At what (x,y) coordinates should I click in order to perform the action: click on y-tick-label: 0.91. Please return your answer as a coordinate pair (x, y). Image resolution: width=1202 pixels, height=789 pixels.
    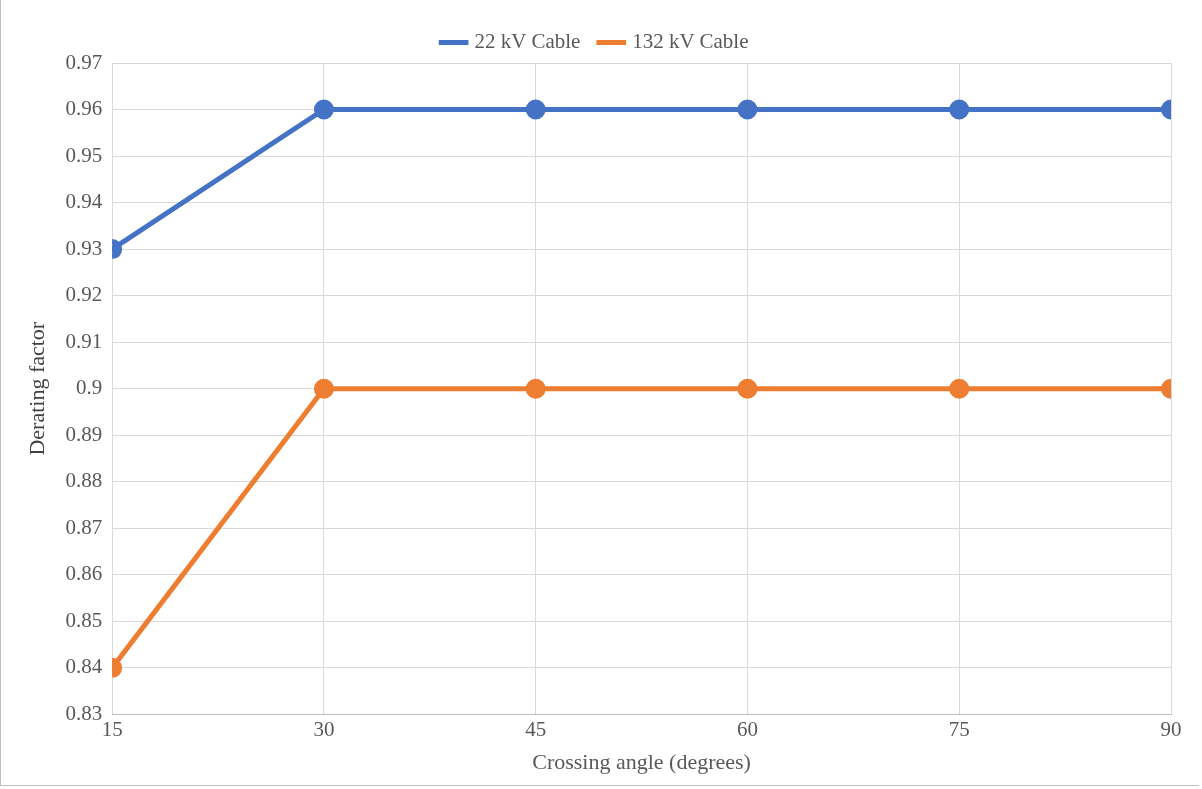
    Looking at the image, I should click on (84, 340).